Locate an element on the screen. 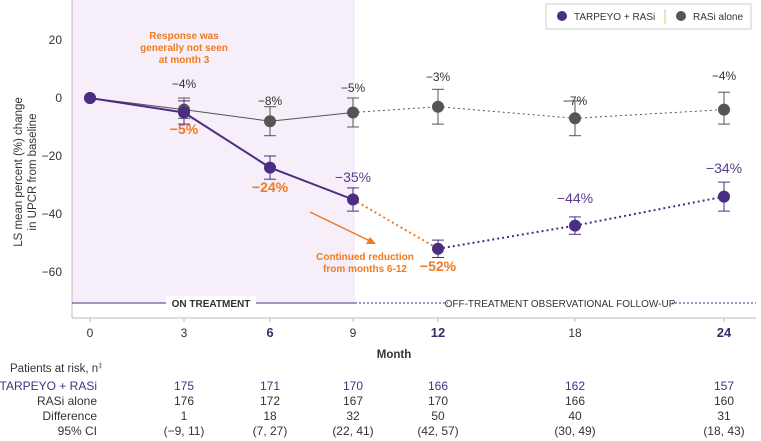  response-annotation-line2: generally not seen is located at coordinates (184, 48).